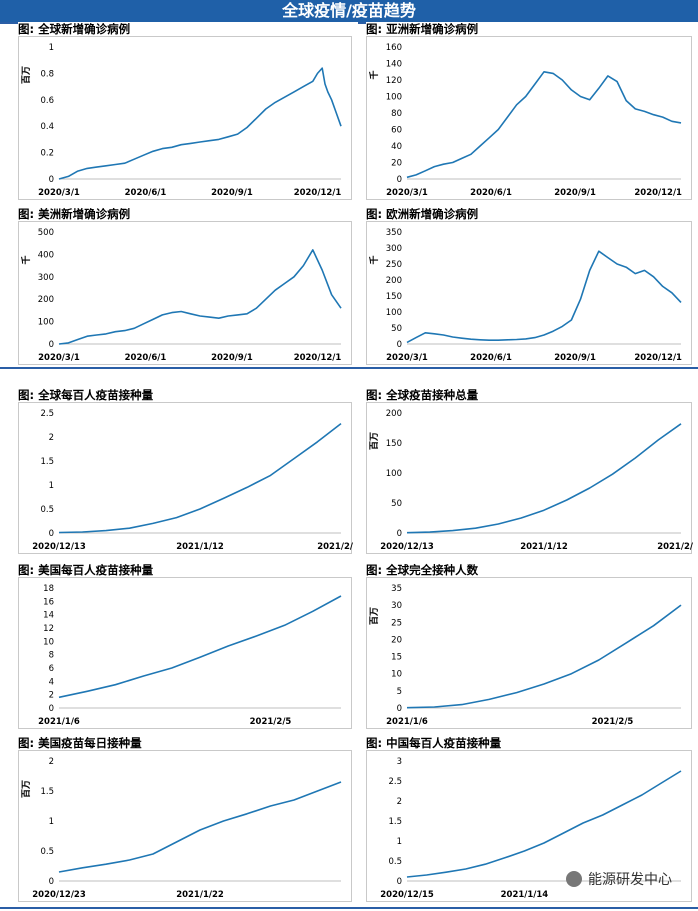 The width and height of the screenshot is (698, 911). What do you see at coordinates (51, 438) in the screenshot?
I see `y-tick-label: 2` at bounding box center [51, 438].